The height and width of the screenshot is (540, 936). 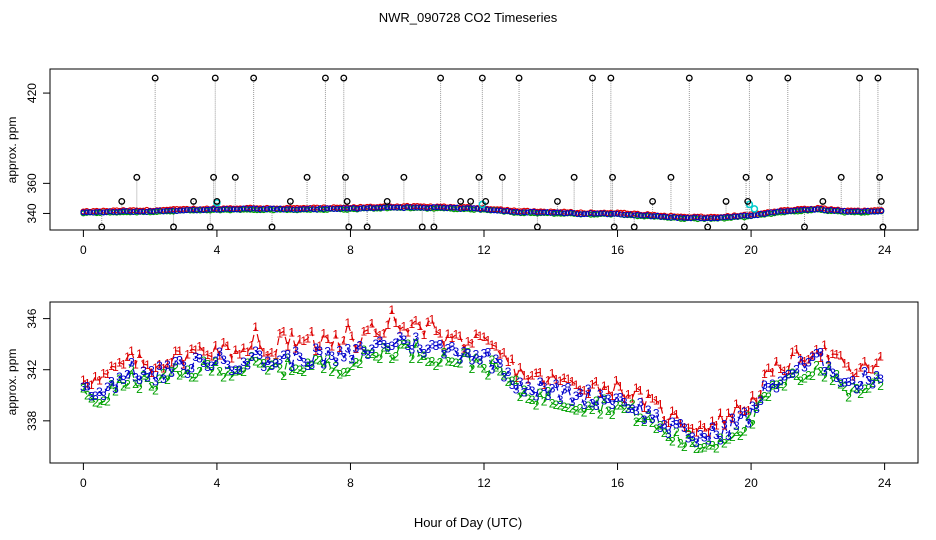 I want to click on y-tick-label: 338, so click(x=32, y=421).